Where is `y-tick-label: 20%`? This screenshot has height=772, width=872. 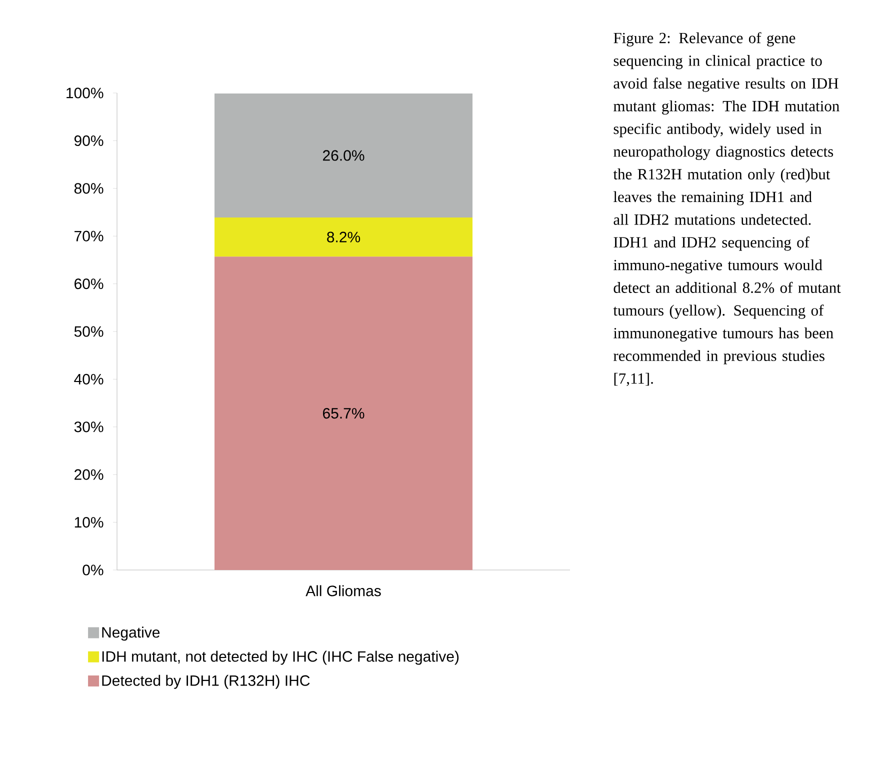 y-tick-label: 20% is located at coordinates (89, 474).